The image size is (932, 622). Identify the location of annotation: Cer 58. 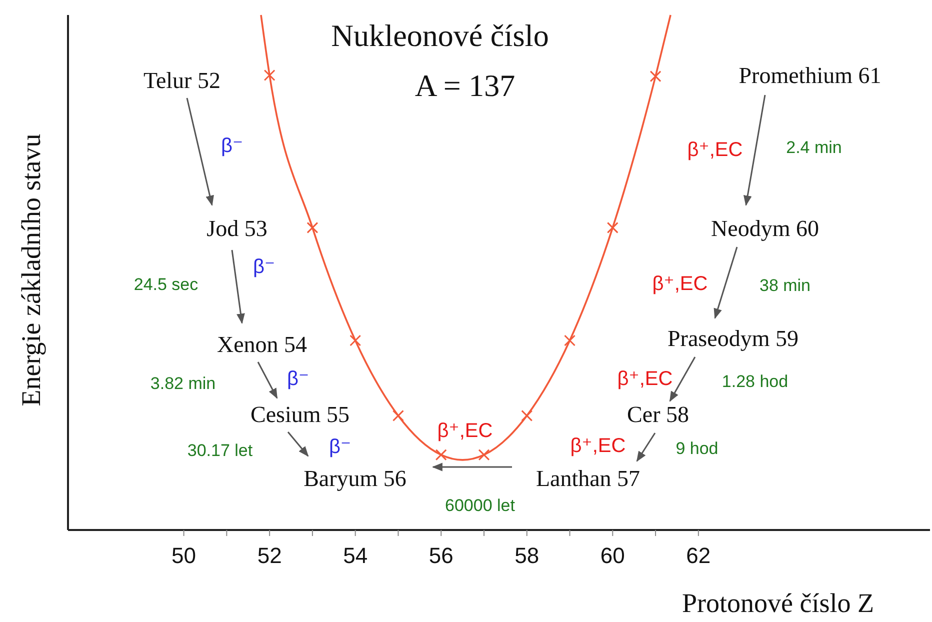
(658, 414).